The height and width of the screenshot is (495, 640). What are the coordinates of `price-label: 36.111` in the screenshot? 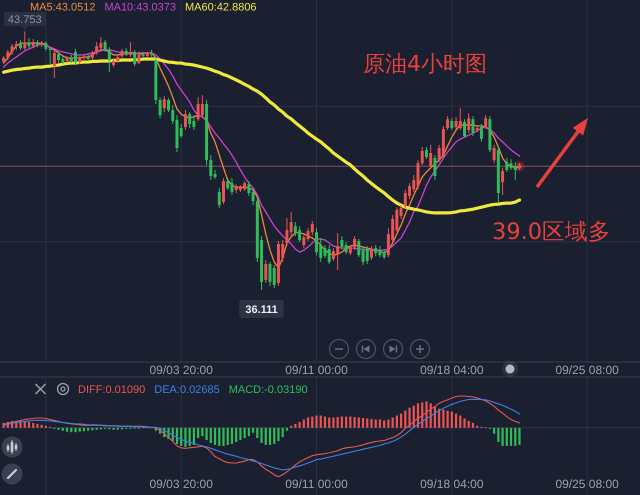 It's located at (261, 309).